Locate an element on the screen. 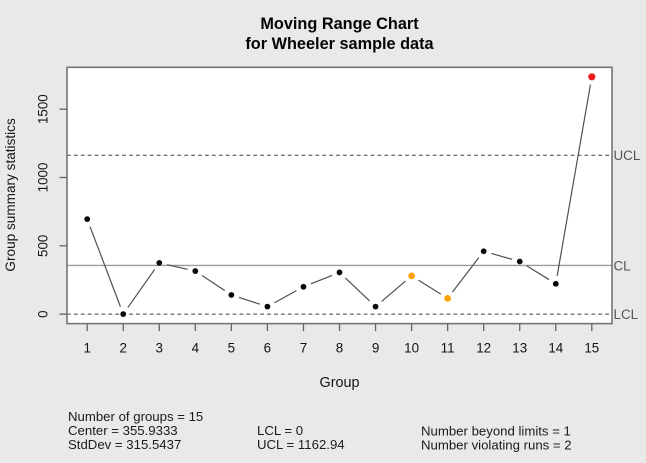  svg-text: Number of groups = 15 is located at coordinates (135, 416).